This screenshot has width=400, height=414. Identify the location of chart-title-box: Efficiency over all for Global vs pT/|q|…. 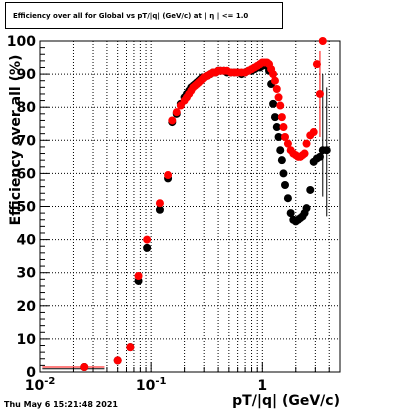
(144, 15).